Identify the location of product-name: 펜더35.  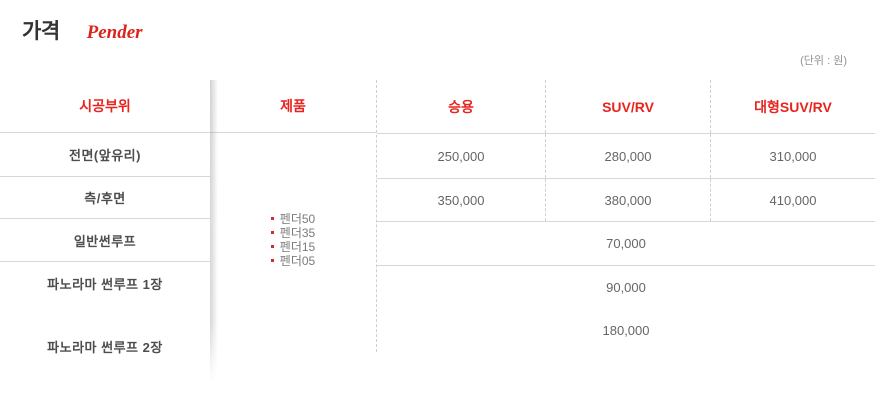
(297, 232).